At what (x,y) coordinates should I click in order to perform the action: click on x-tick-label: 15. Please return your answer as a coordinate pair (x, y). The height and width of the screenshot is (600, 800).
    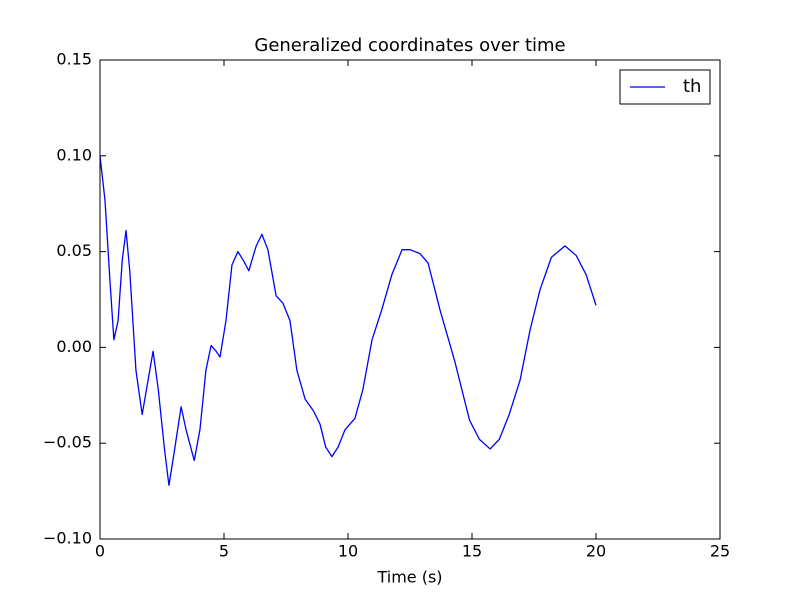
    Looking at the image, I should click on (472, 551).